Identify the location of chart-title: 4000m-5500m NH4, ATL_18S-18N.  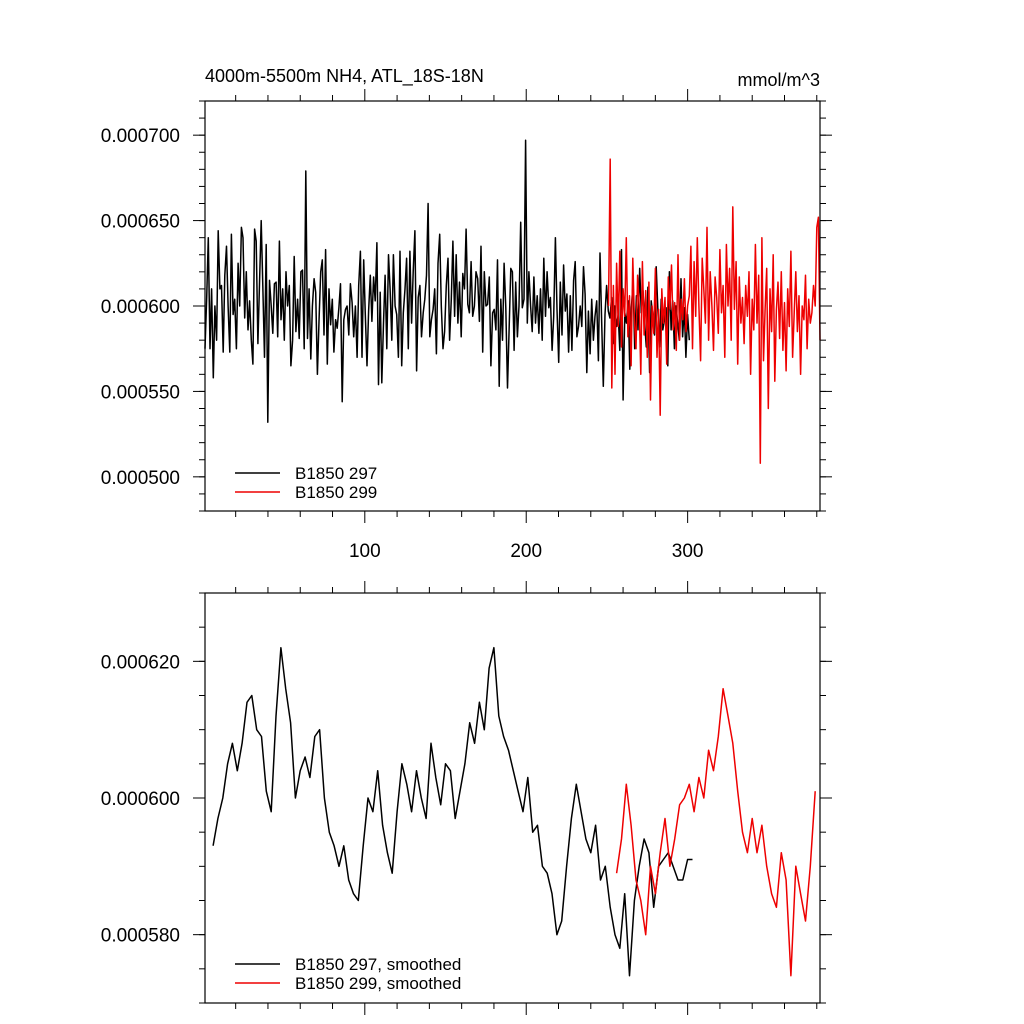
(344, 76).